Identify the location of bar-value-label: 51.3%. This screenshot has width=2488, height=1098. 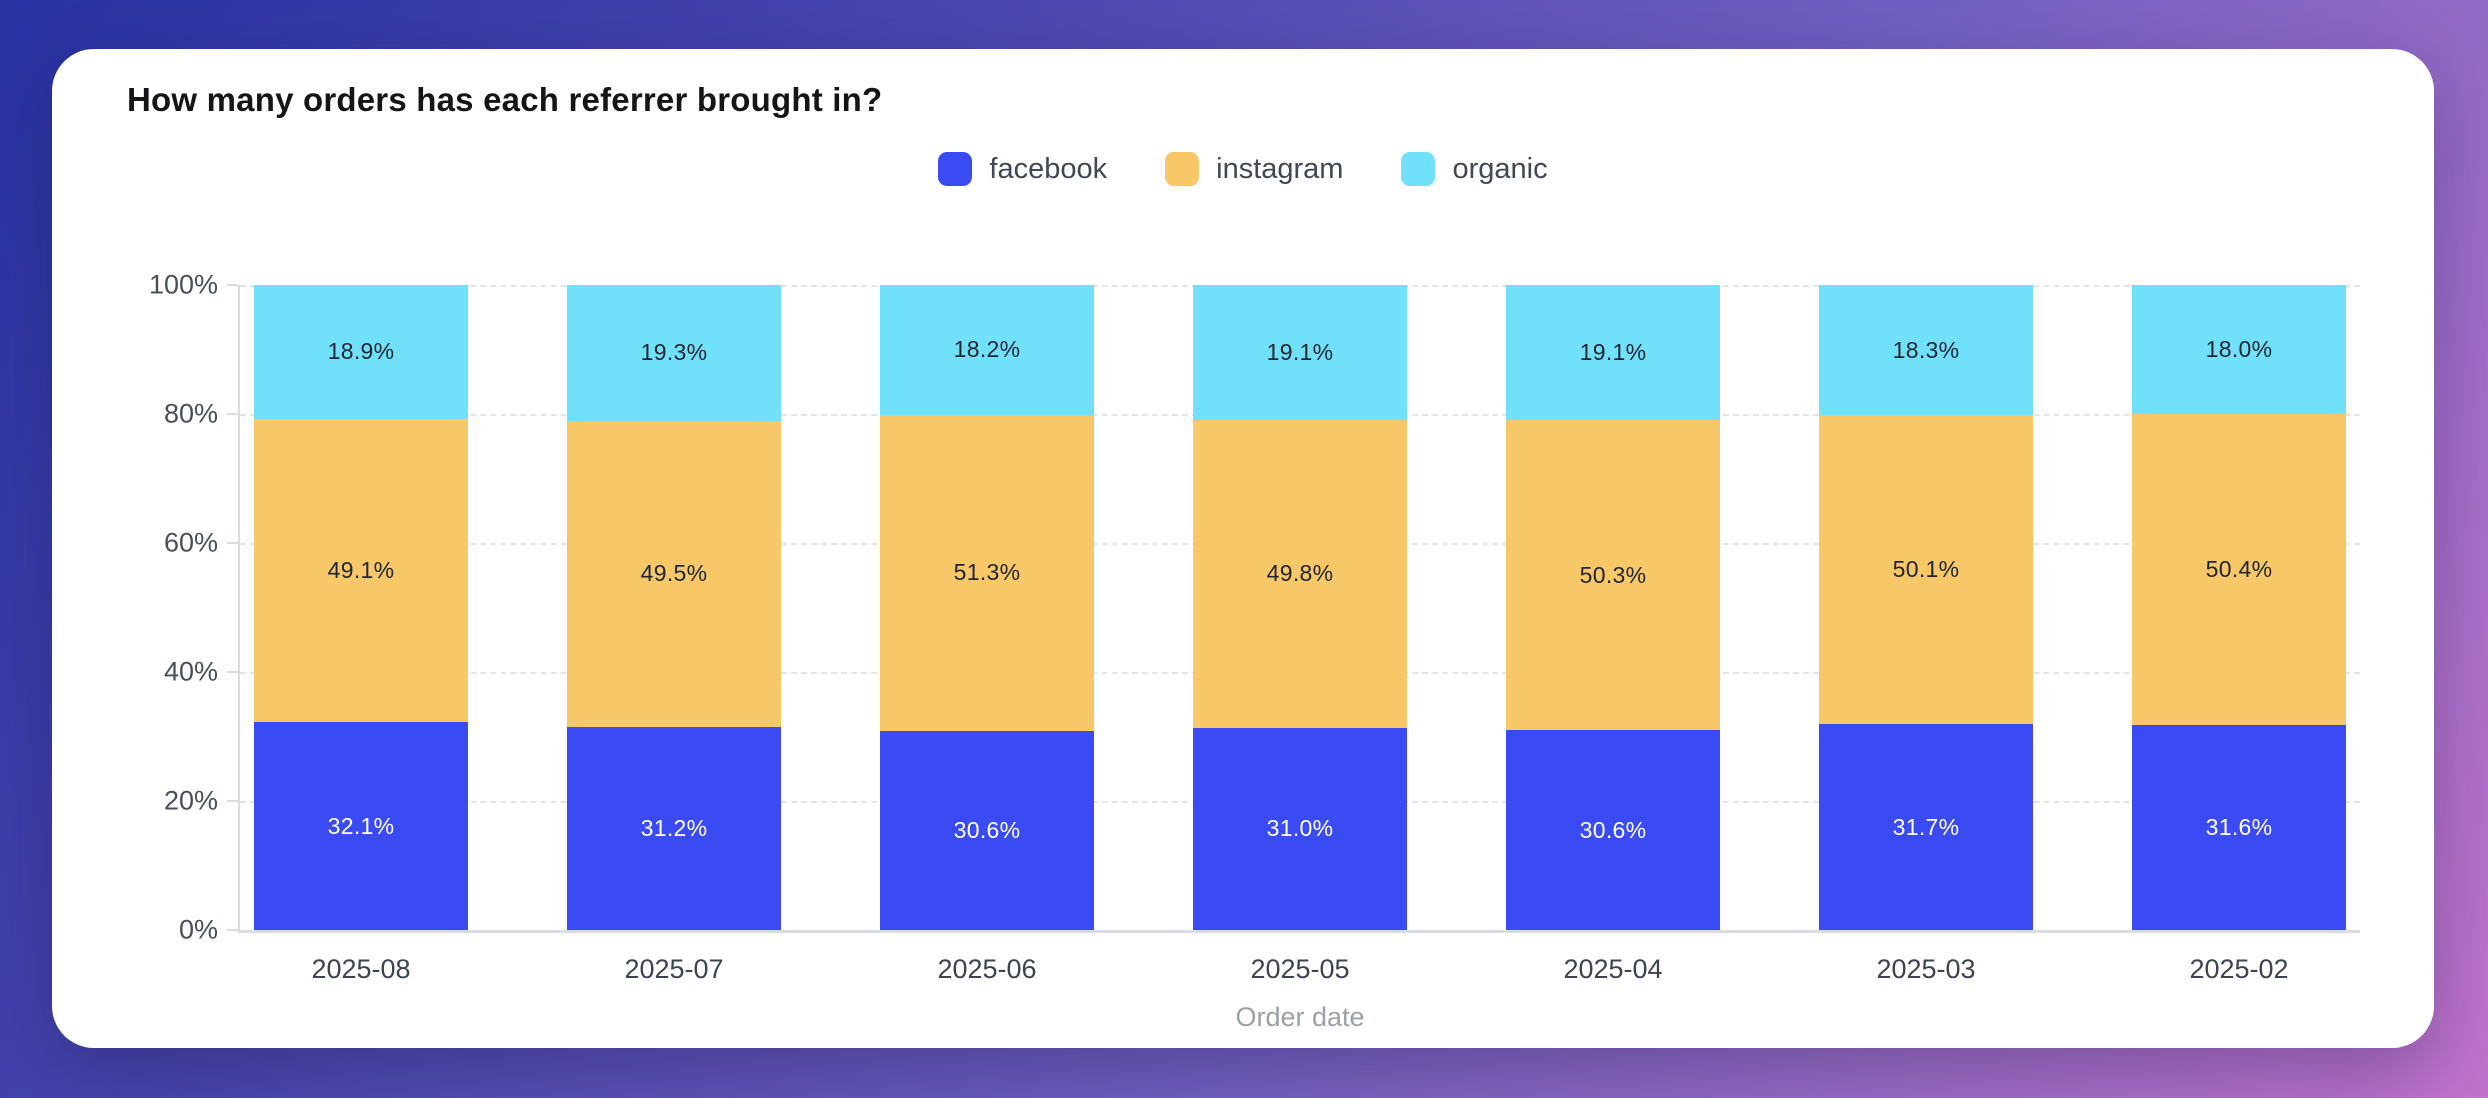
(987, 572).